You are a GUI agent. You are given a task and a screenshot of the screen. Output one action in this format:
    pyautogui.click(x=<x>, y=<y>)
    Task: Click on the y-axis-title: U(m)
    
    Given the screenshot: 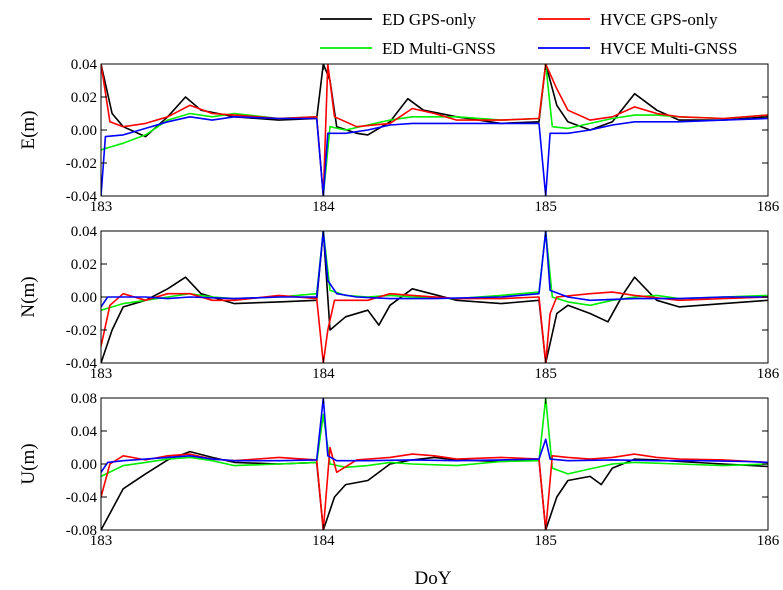 What is the action you would take?
    pyautogui.click(x=28, y=463)
    